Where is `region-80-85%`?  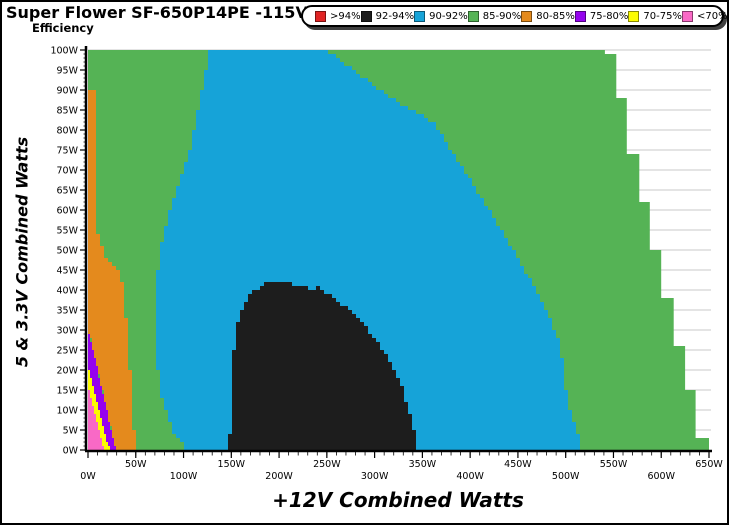
region-80-85% is located at coordinates (112, 270).